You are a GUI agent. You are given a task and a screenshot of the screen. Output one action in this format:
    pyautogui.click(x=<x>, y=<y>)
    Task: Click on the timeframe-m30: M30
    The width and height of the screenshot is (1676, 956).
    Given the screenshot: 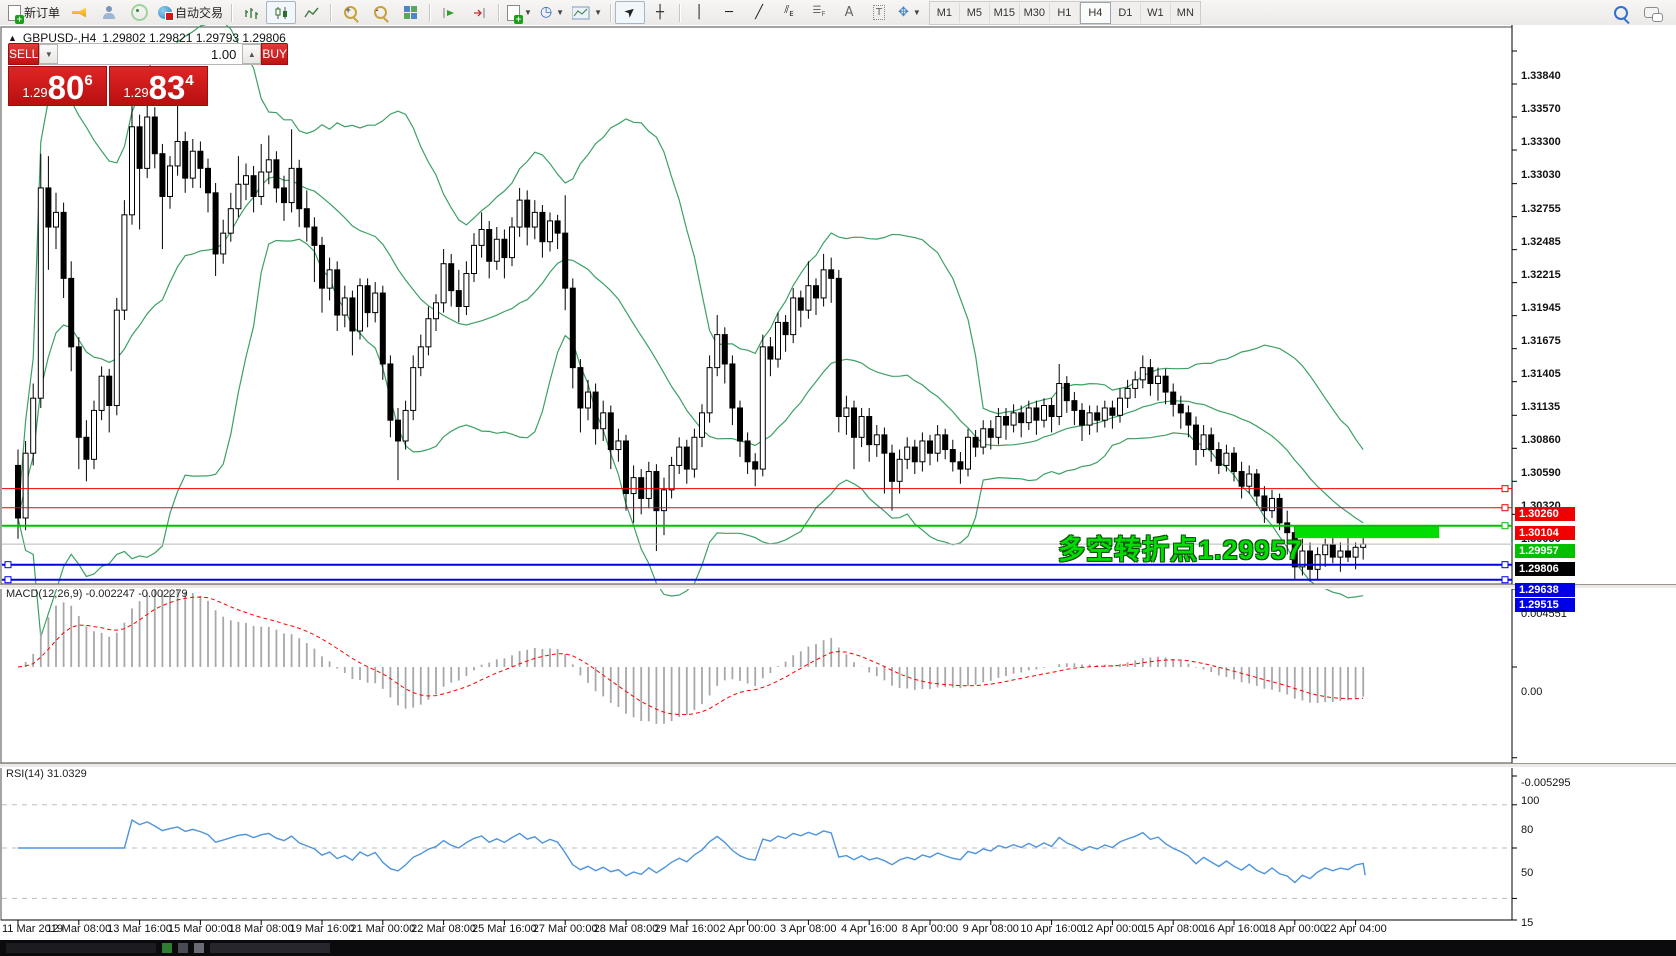 What is the action you would take?
    pyautogui.click(x=1035, y=12)
    